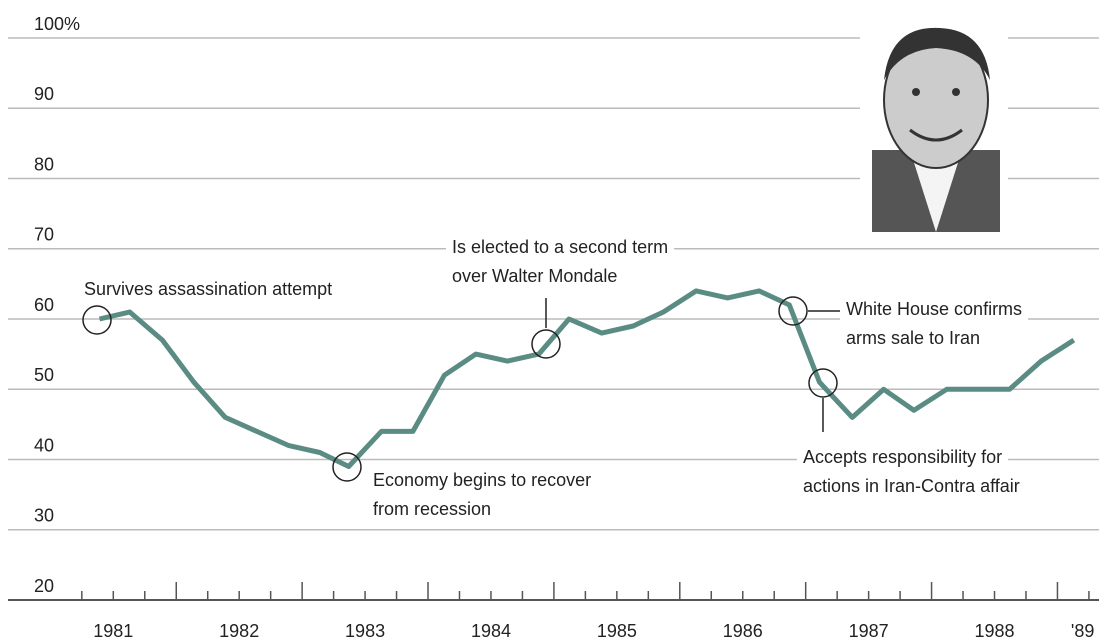  What do you see at coordinates (869, 631) in the screenshot?
I see `x-tick-label: 1987` at bounding box center [869, 631].